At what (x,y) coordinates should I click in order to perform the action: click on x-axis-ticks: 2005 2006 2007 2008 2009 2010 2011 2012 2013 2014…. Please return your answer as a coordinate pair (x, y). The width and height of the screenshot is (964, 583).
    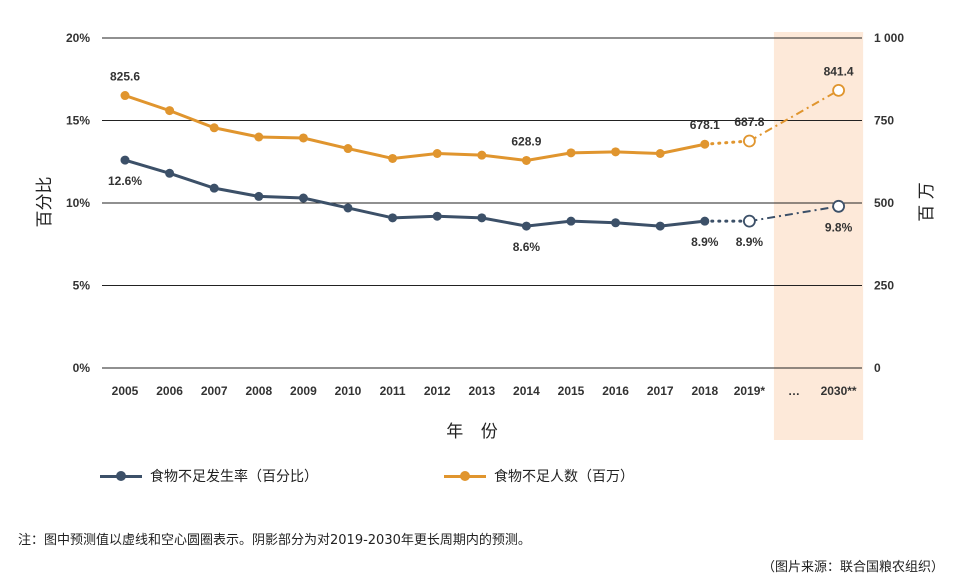
    Looking at the image, I should click on (484, 391).